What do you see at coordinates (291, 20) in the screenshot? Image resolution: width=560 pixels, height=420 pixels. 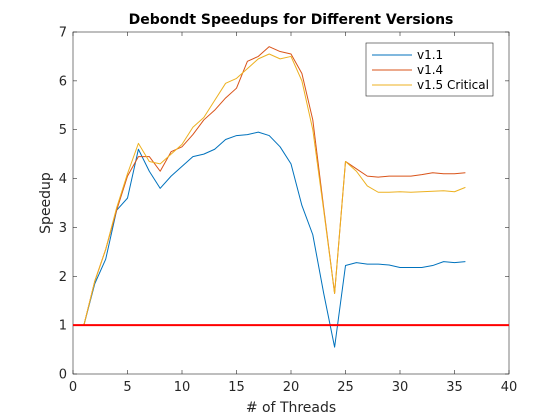 I see `chart-title: Debondt Speedups for Different Versions` at bounding box center [291, 20].